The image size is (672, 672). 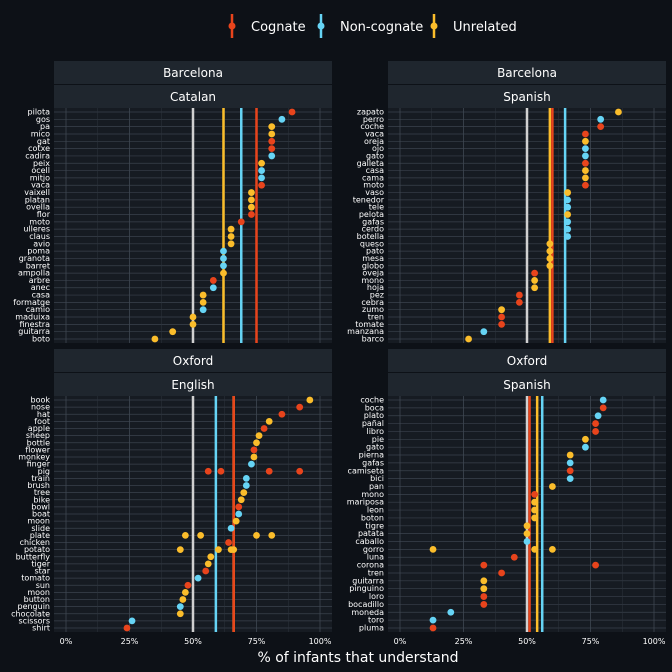 What do you see at coordinates (193, 97) in the screenshot?
I see `strip-label-language: Catalan` at bounding box center [193, 97].